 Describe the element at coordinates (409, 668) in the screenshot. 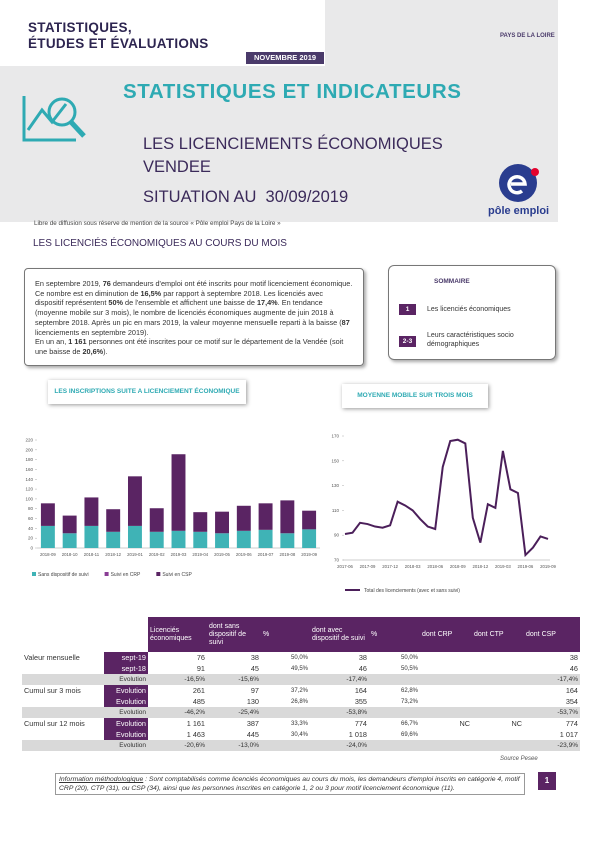

I see `table-cell: 50,5%` at that location.